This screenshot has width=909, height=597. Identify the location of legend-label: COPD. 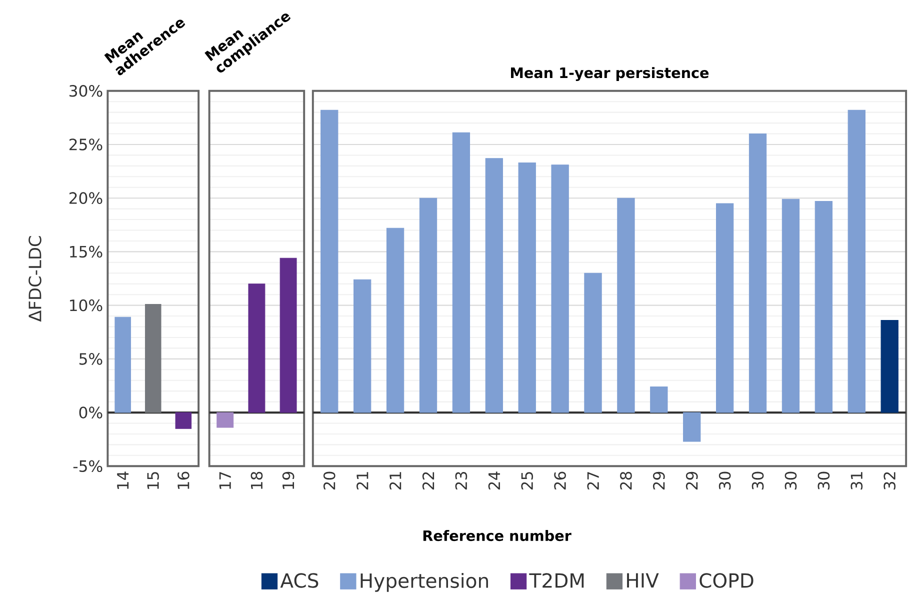
(727, 580).